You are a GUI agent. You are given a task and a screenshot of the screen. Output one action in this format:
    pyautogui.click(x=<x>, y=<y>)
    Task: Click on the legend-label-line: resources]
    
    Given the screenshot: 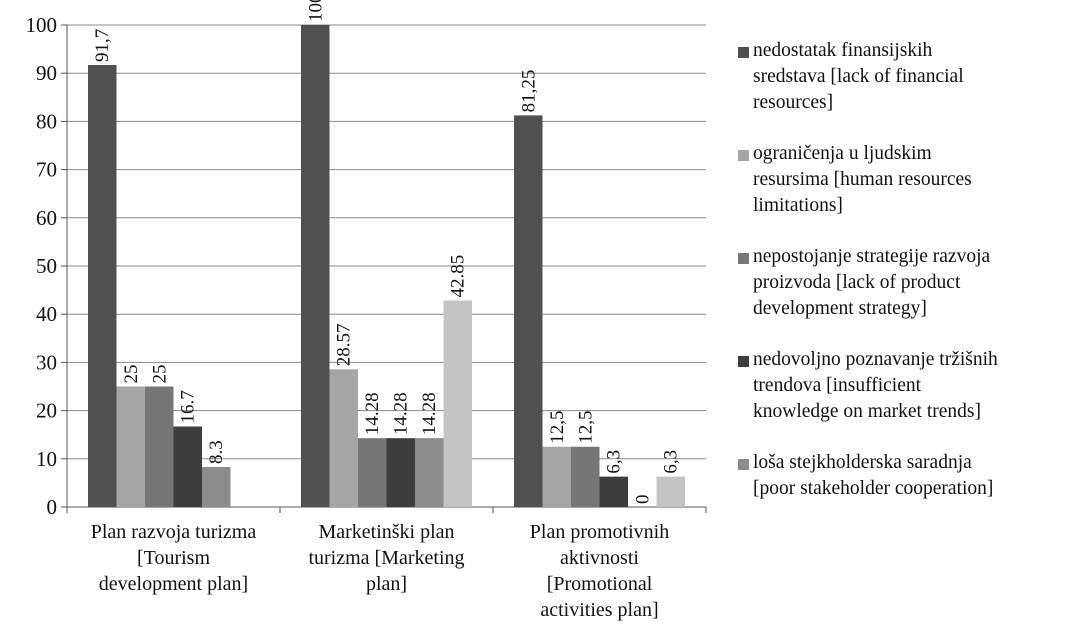 What is the action you would take?
    pyautogui.click(x=793, y=102)
    